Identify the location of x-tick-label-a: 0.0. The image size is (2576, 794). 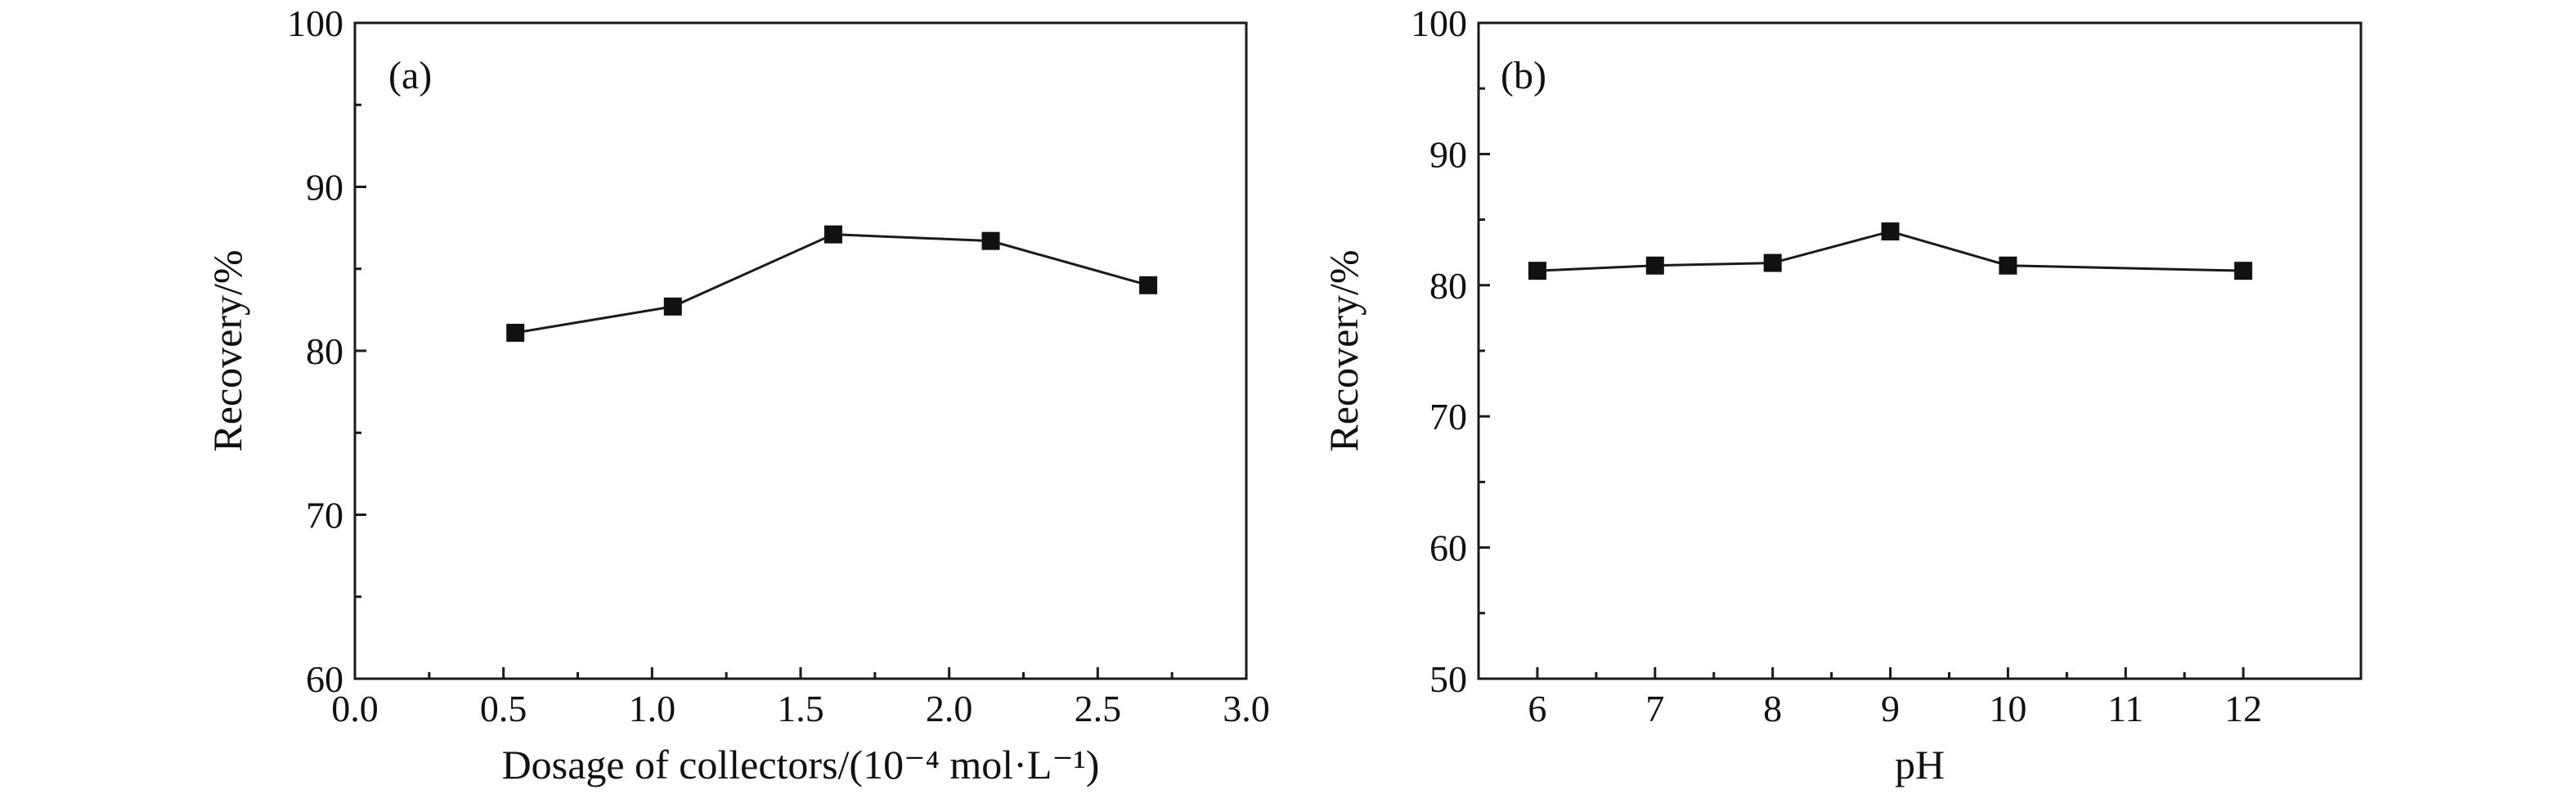
(355, 708).